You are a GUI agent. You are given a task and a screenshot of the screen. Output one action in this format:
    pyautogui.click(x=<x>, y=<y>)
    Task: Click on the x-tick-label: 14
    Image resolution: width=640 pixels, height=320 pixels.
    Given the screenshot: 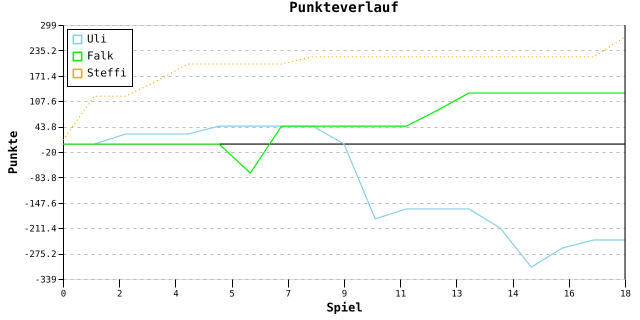 What is the action you would take?
    pyautogui.click(x=513, y=295)
    